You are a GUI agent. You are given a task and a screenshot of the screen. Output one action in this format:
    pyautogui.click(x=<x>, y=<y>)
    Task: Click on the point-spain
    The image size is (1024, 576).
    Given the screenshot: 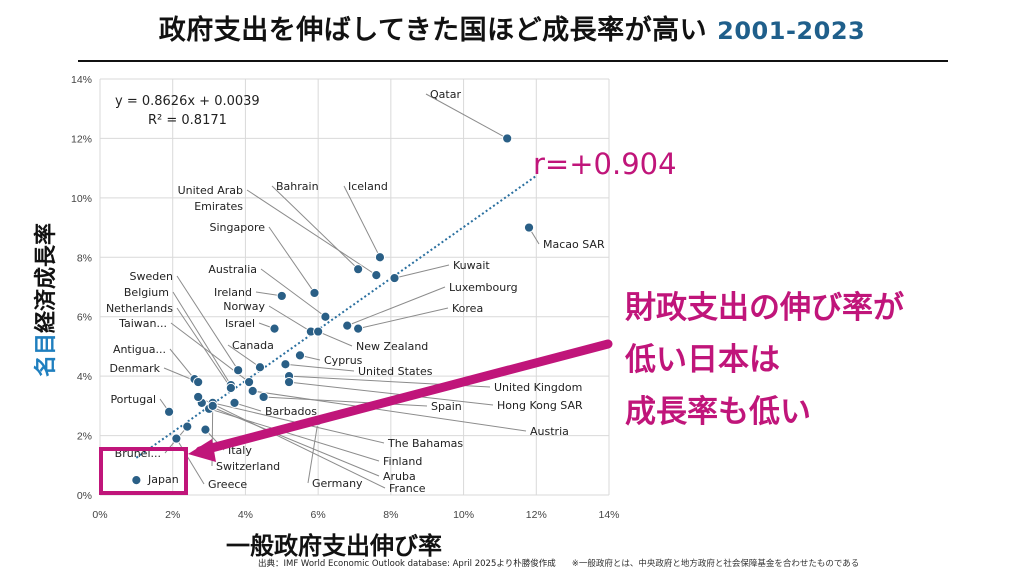 What is the action you would take?
    pyautogui.click(x=263, y=397)
    